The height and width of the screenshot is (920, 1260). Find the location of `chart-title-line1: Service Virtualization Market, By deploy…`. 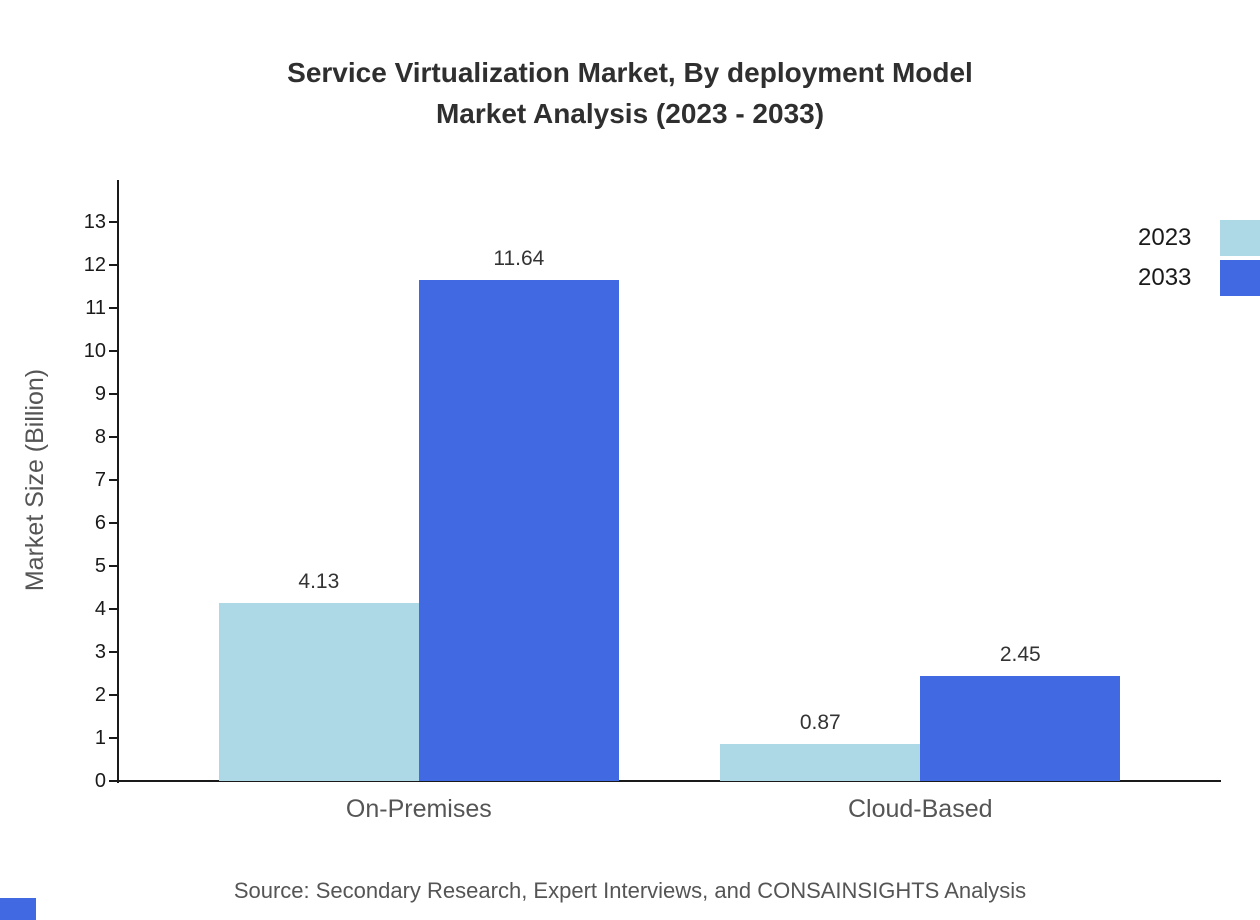

chart-title-line1: Service Virtualization Market, By deploy… is located at coordinates (630, 72).